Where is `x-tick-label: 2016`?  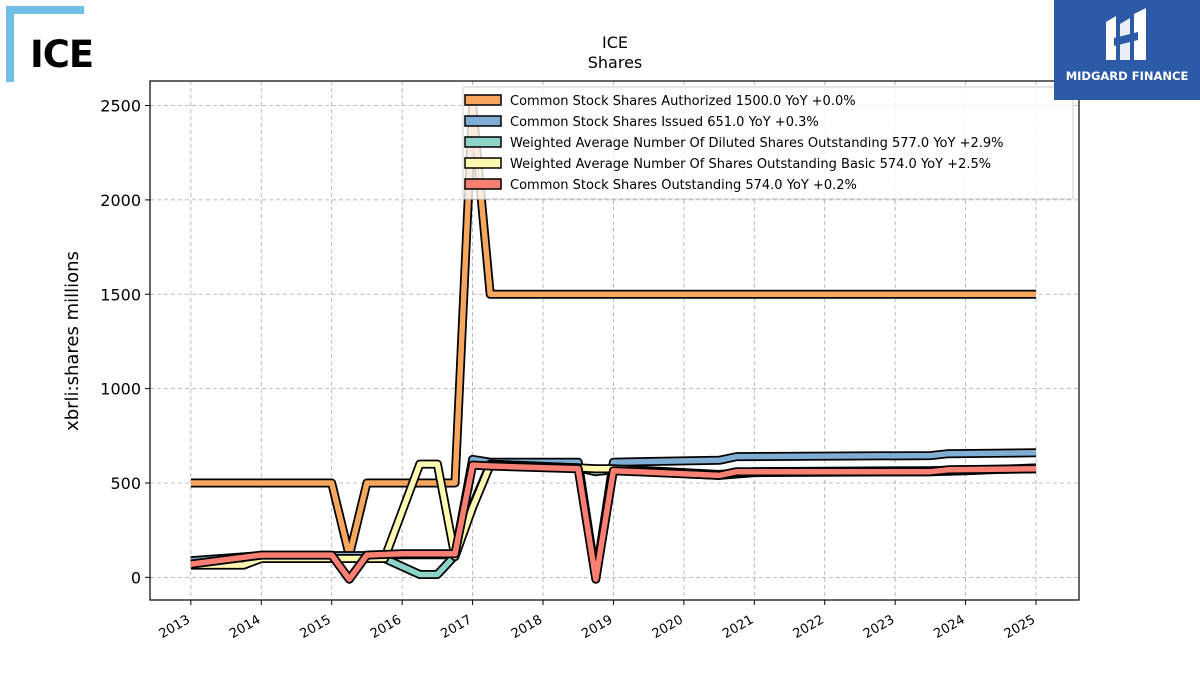 x-tick-label: 2016 is located at coordinates (386, 627).